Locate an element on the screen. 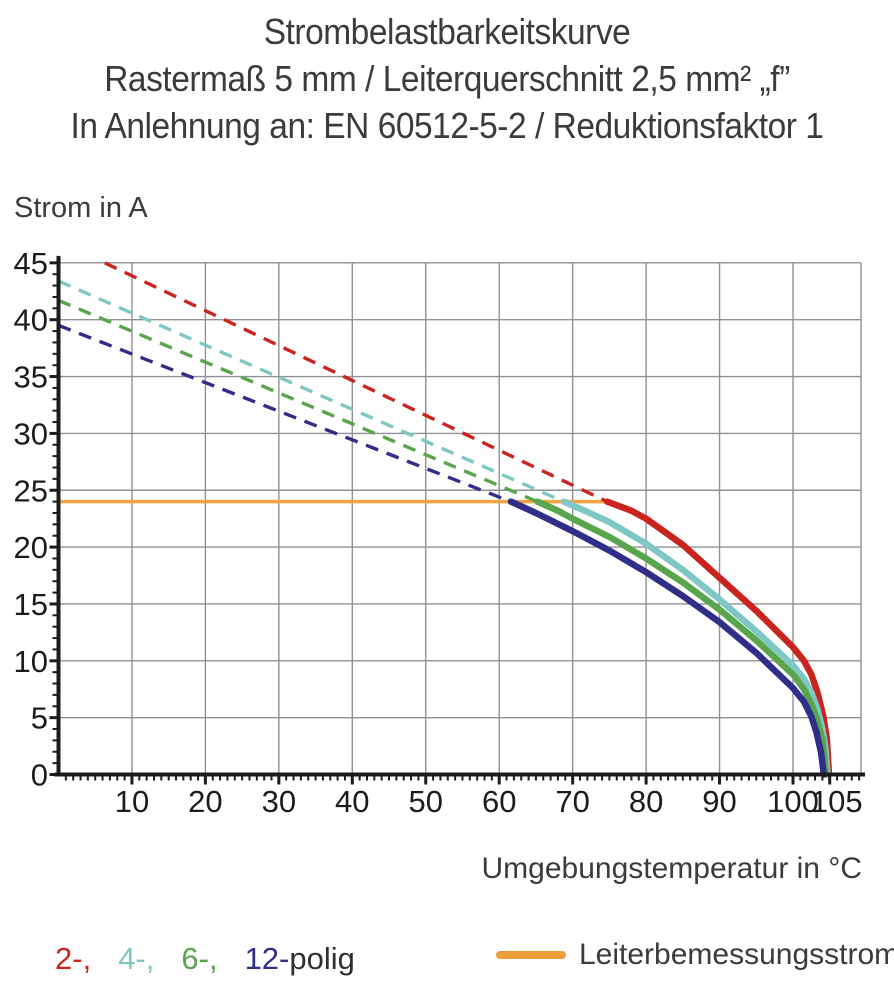  reference-line-swatch is located at coordinates (531, 955).